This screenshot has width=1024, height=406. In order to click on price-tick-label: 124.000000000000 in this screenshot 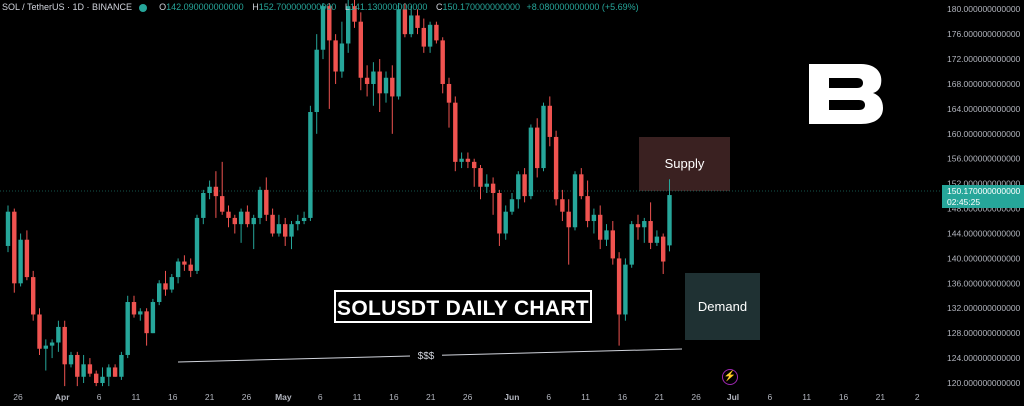, I will do `click(984, 358)`.